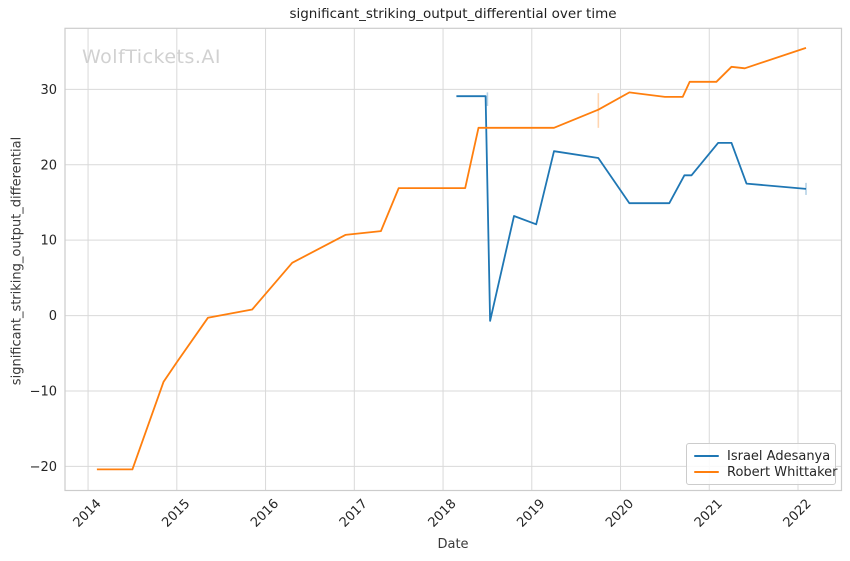  Describe the element at coordinates (48, 165) in the screenshot. I see `svg-text: 20` at that location.